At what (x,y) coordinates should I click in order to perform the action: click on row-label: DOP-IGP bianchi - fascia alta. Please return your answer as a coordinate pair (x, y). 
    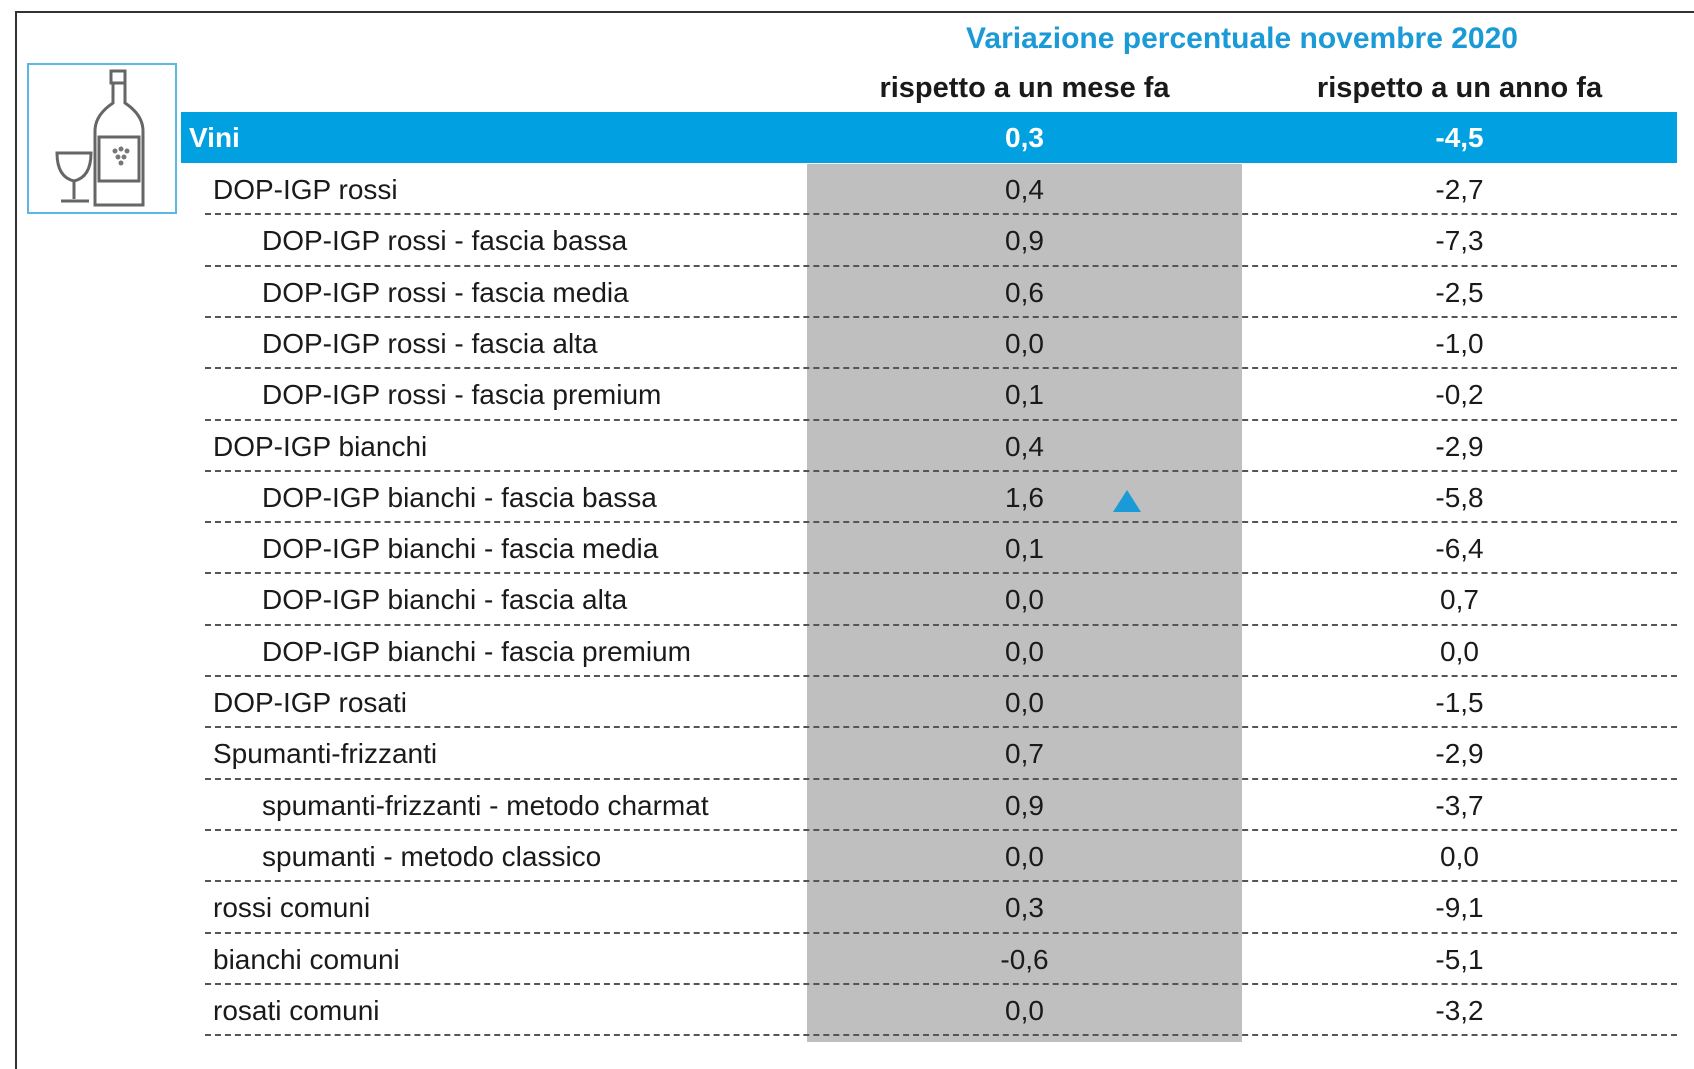
    Looking at the image, I should click on (445, 600).